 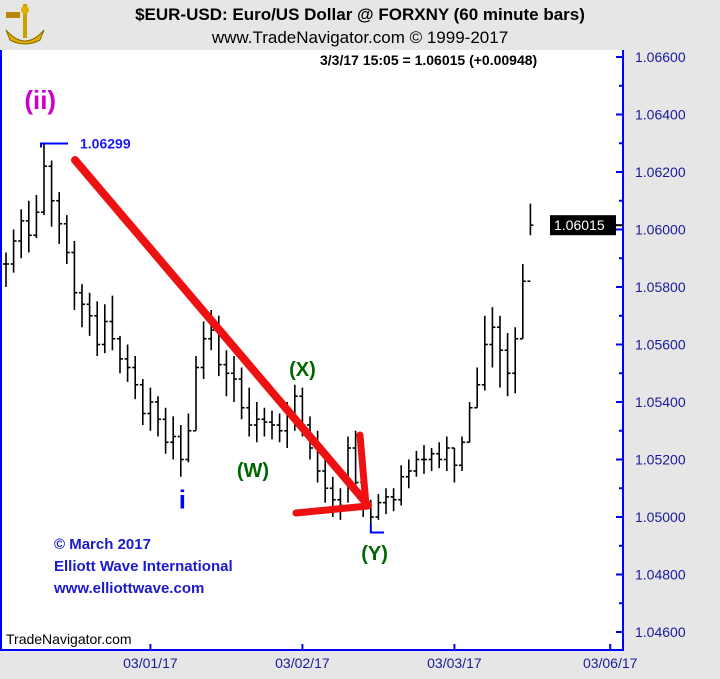 I want to click on price-readout: 3/3/17 15:05 = 1.06015 (+0.00948), so click(x=429, y=60).